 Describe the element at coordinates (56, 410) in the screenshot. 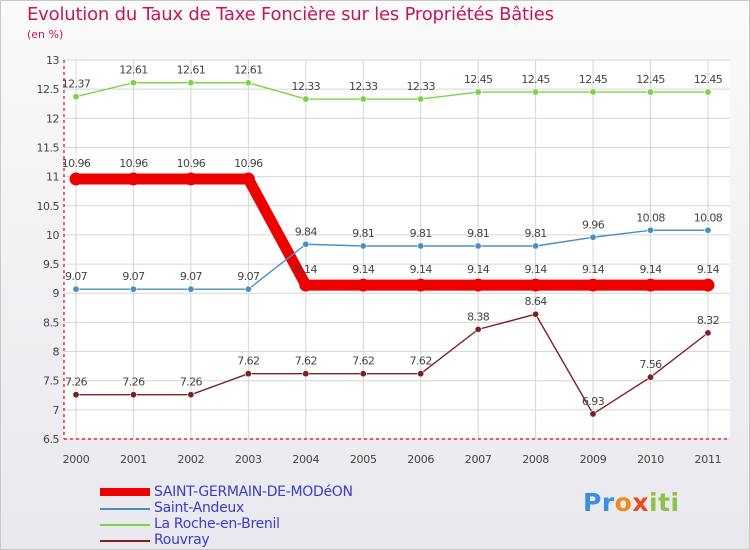

I see `y-tick-label: 7` at that location.